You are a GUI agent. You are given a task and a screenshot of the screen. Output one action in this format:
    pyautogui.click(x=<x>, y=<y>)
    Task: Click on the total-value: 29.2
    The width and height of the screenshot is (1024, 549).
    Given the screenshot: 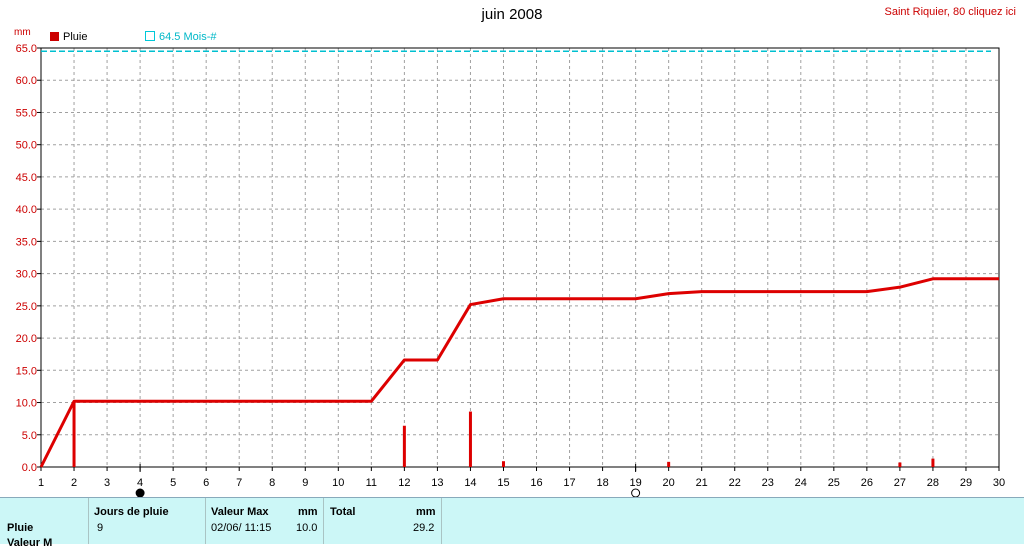 What is the action you would take?
    pyautogui.click(x=424, y=528)
    